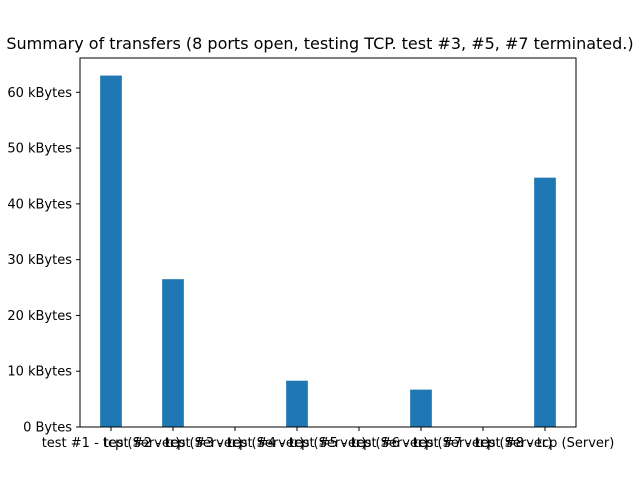  I want to click on x-tick-label: test #7 - tcp (Server), so click(483, 443).